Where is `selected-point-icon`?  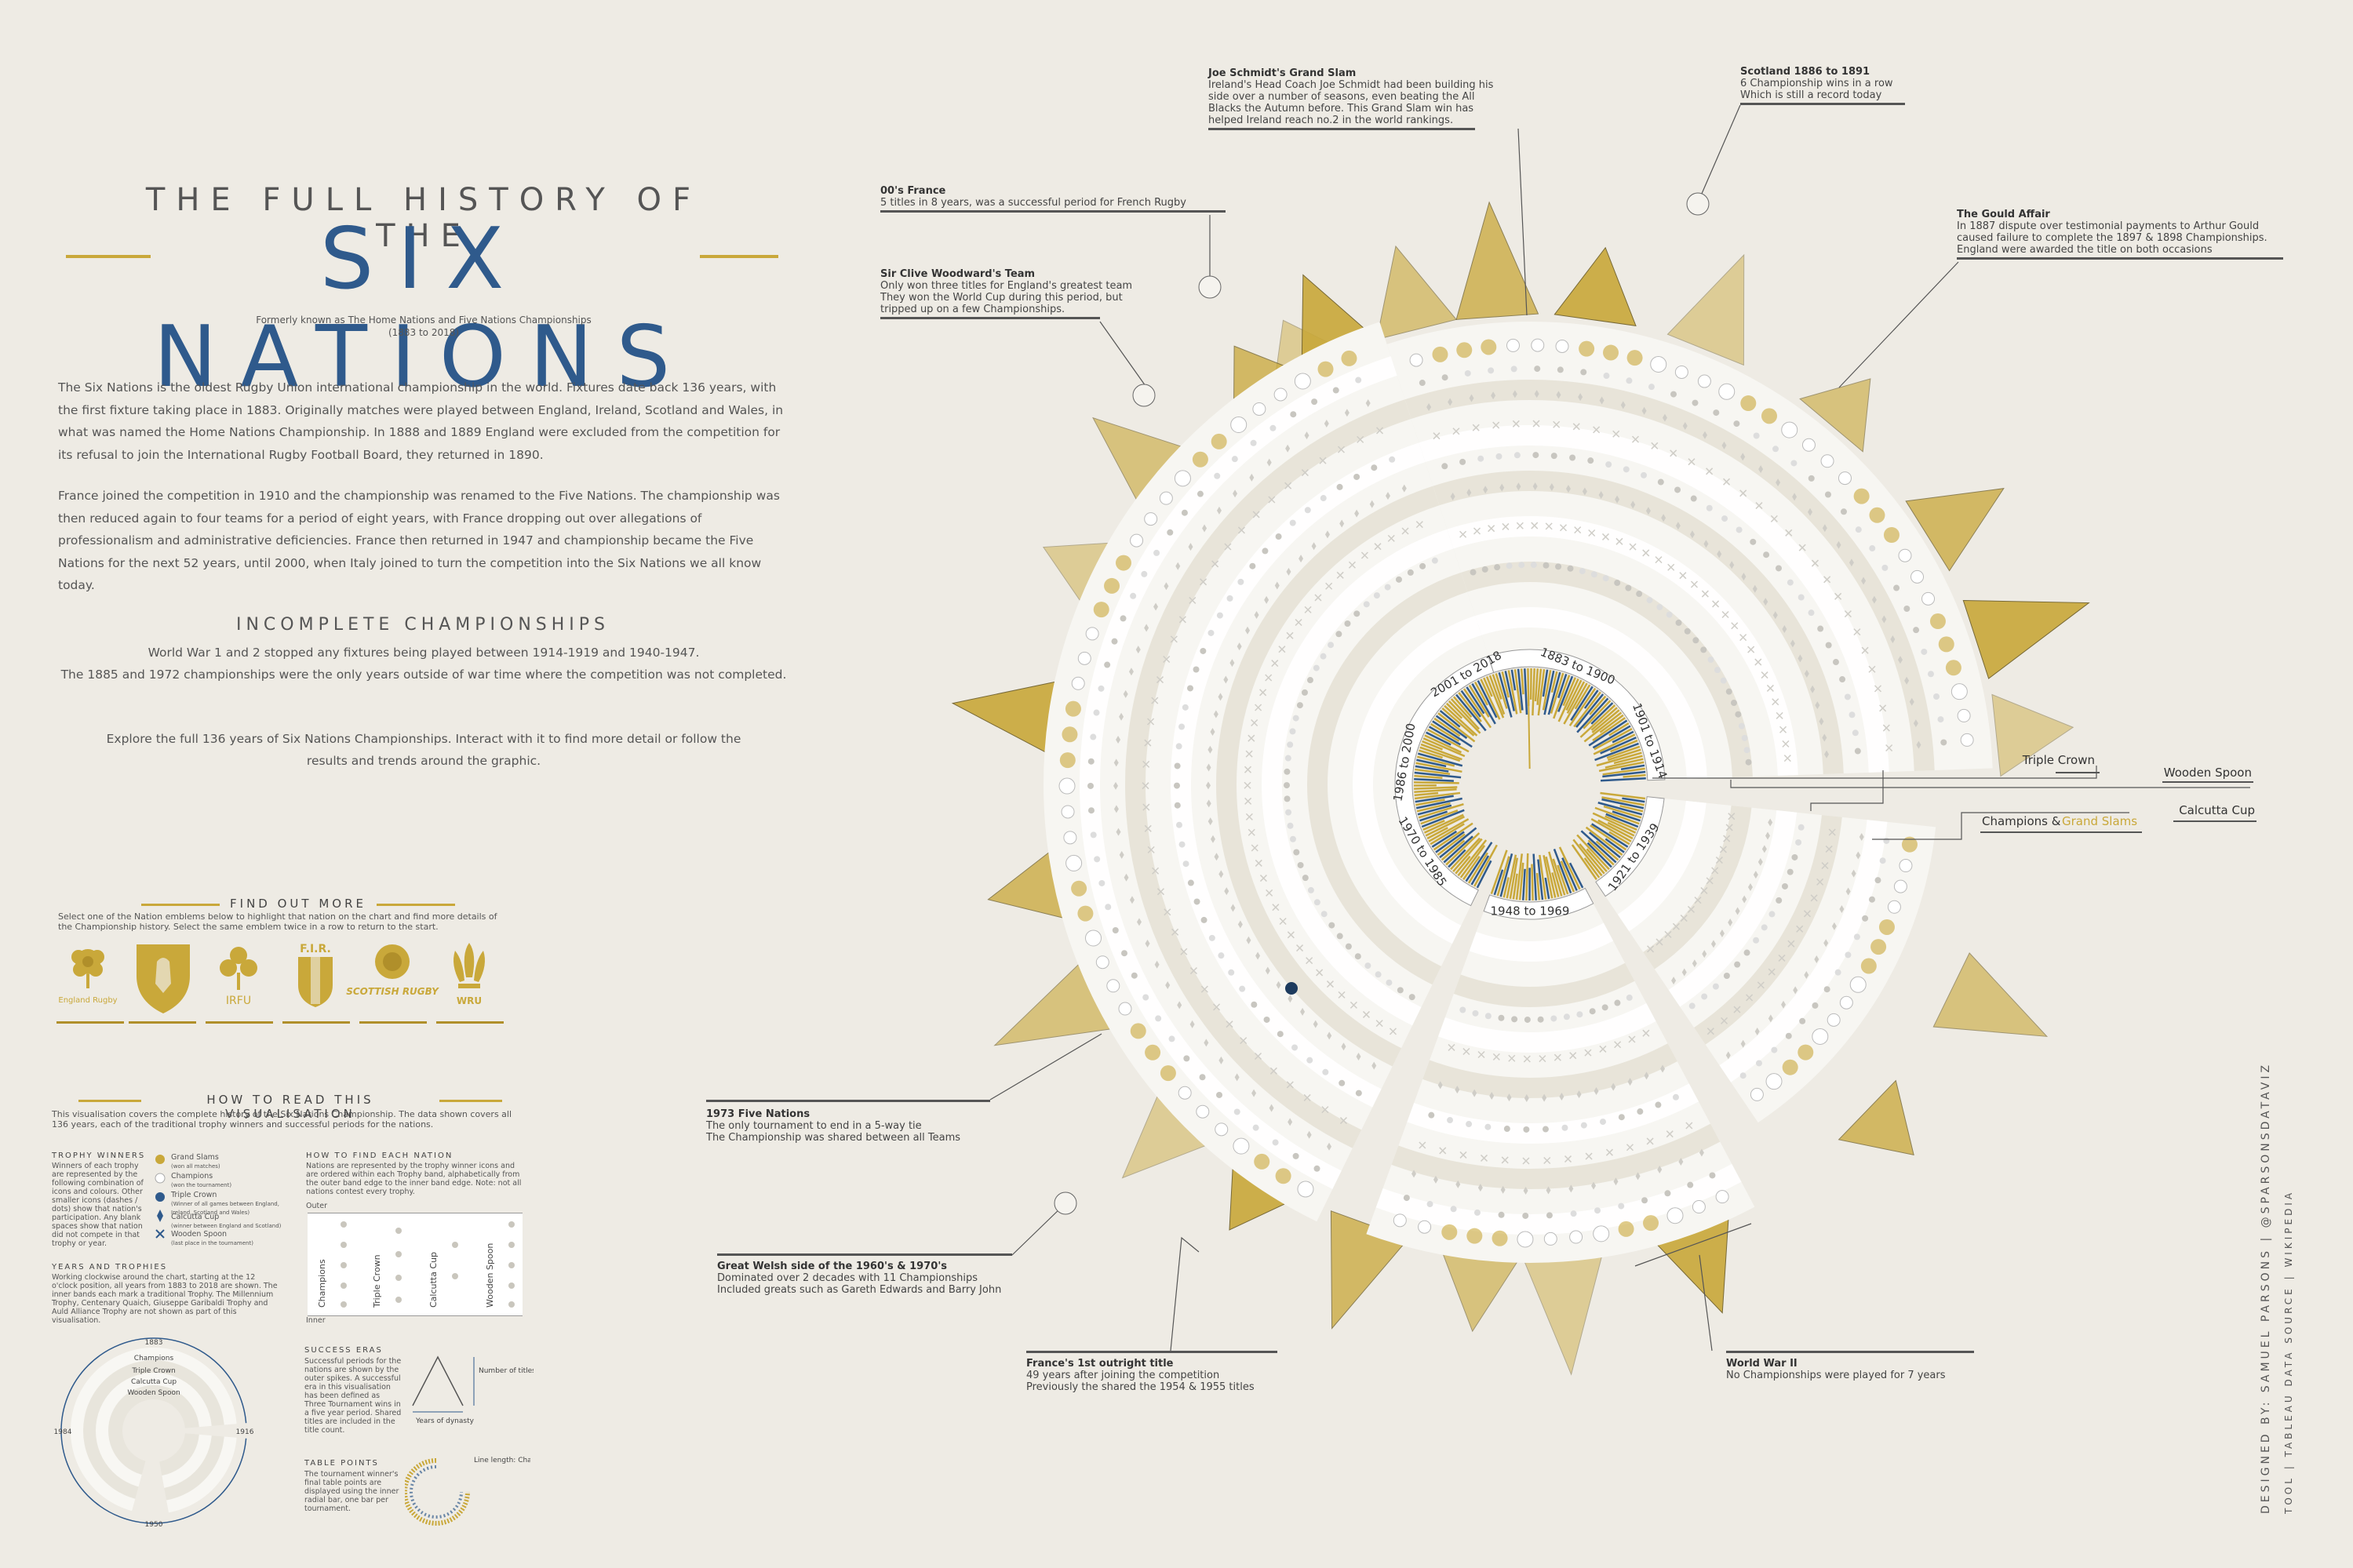
selected-point-icon is located at coordinates (1291, 988).